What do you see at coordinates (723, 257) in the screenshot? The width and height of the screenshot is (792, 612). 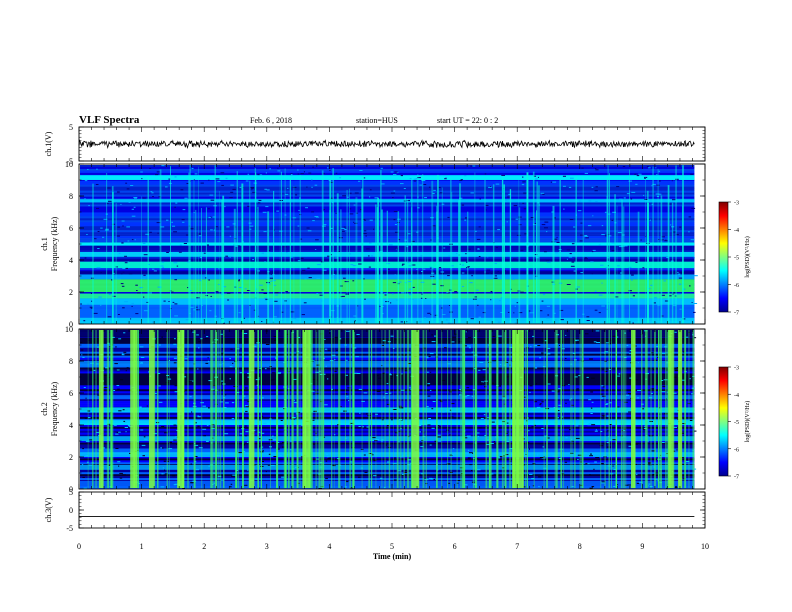 I see `colorbar-ramp` at bounding box center [723, 257].